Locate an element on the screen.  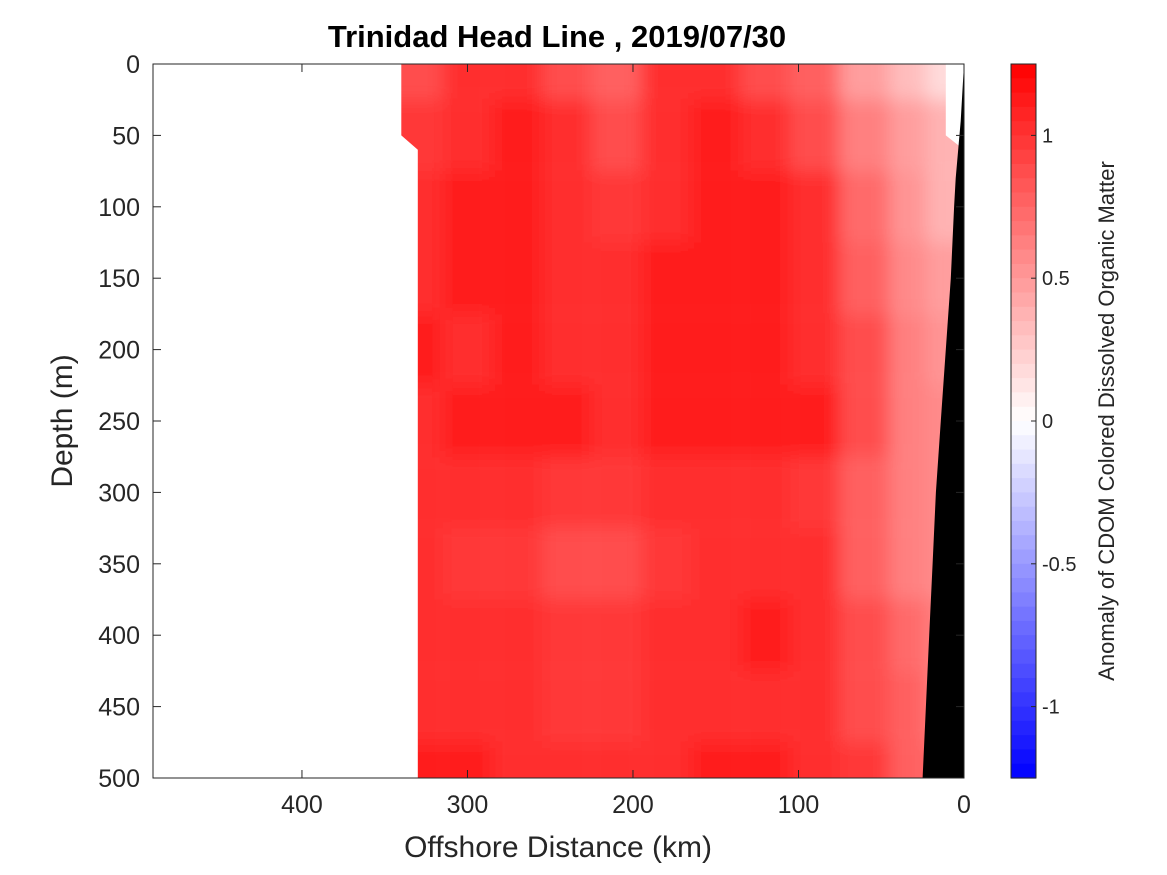
y-tick-label: 350 is located at coordinates (119, 565).